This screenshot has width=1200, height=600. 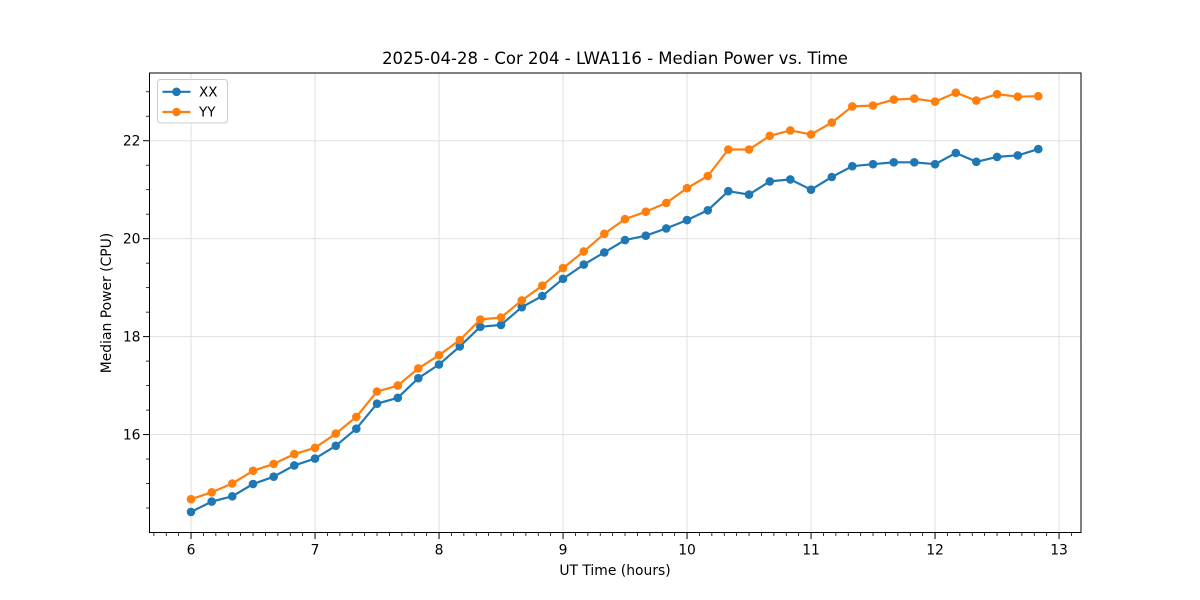 I want to click on legend-marker-xx, so click(x=176, y=92).